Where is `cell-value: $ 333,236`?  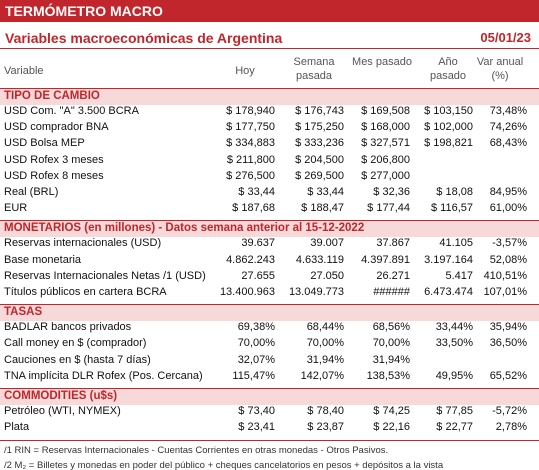
cell-value: $ 333,236 is located at coordinates (319, 143).